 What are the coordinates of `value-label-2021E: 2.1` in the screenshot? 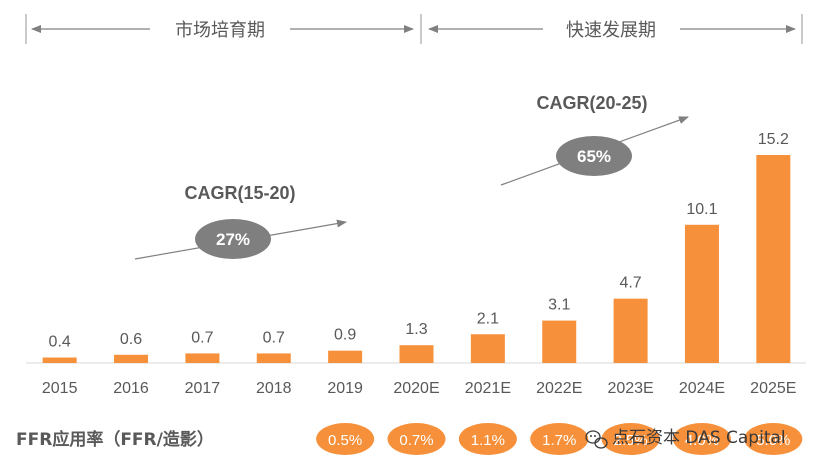 It's located at (488, 318).